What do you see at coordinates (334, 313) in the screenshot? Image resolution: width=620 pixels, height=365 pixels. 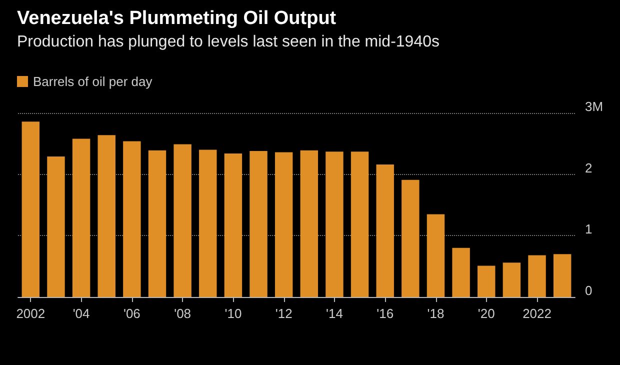 I see `x-tick-label: '14` at bounding box center [334, 313].